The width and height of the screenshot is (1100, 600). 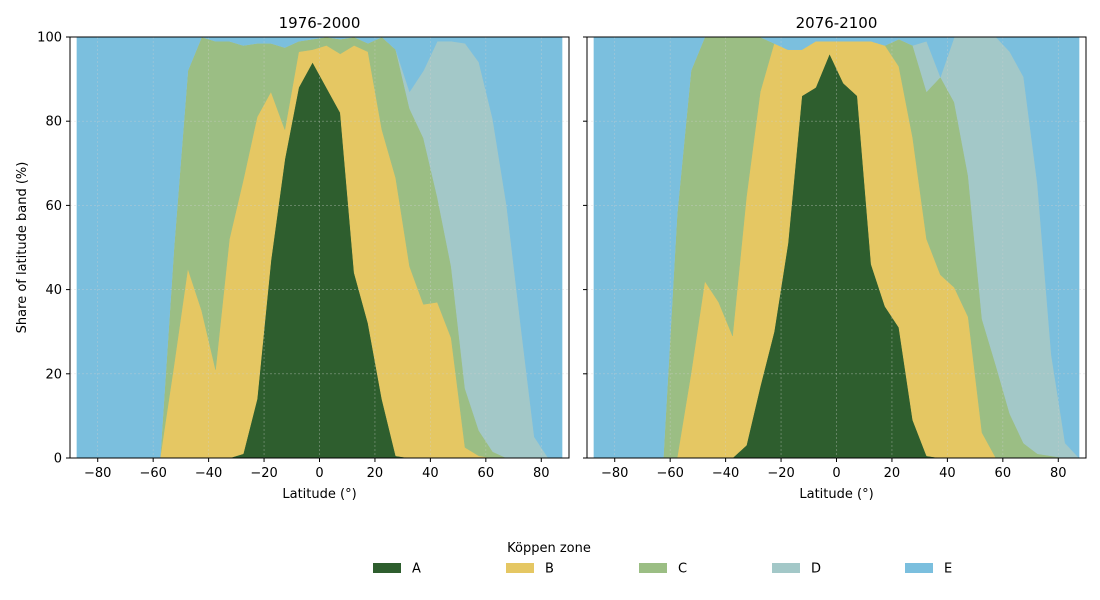 I want to click on legend-swatch-A, so click(x=387, y=568).